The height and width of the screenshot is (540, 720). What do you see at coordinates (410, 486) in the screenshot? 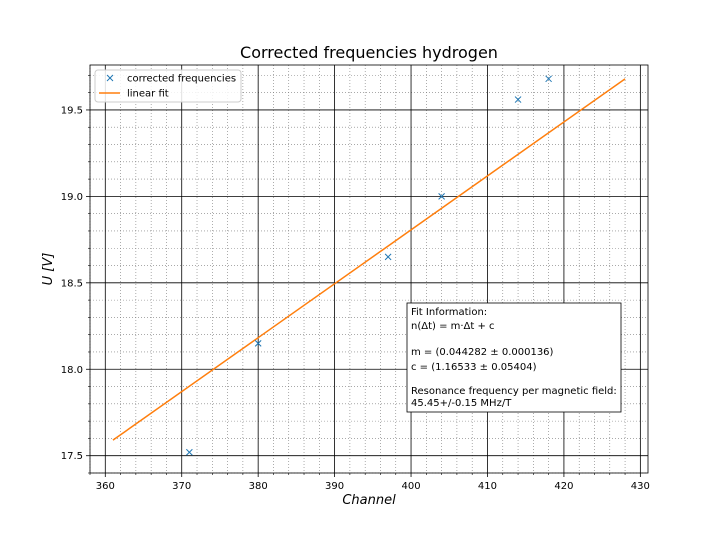
I see `x-tick-label: 400` at bounding box center [410, 486].